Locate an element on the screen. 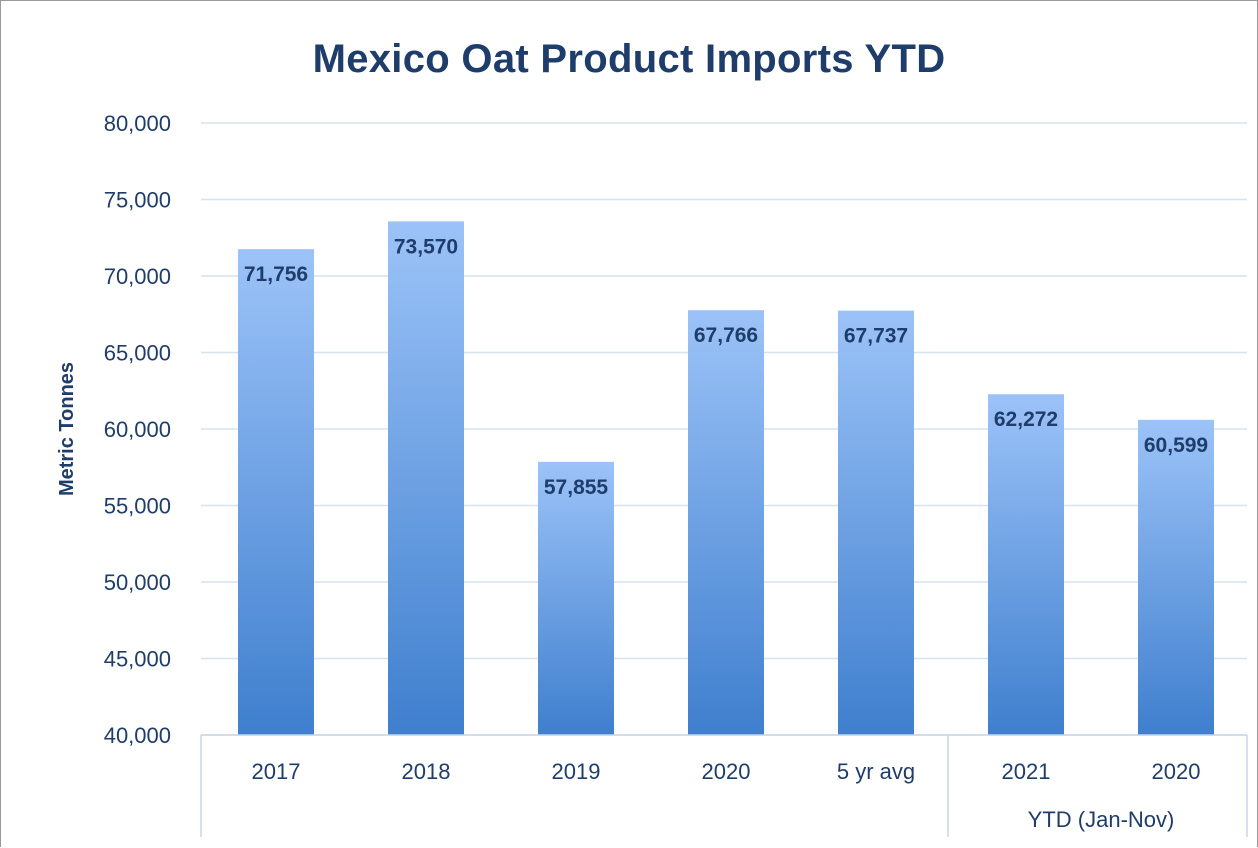  data-label: 71,756 is located at coordinates (276, 274).